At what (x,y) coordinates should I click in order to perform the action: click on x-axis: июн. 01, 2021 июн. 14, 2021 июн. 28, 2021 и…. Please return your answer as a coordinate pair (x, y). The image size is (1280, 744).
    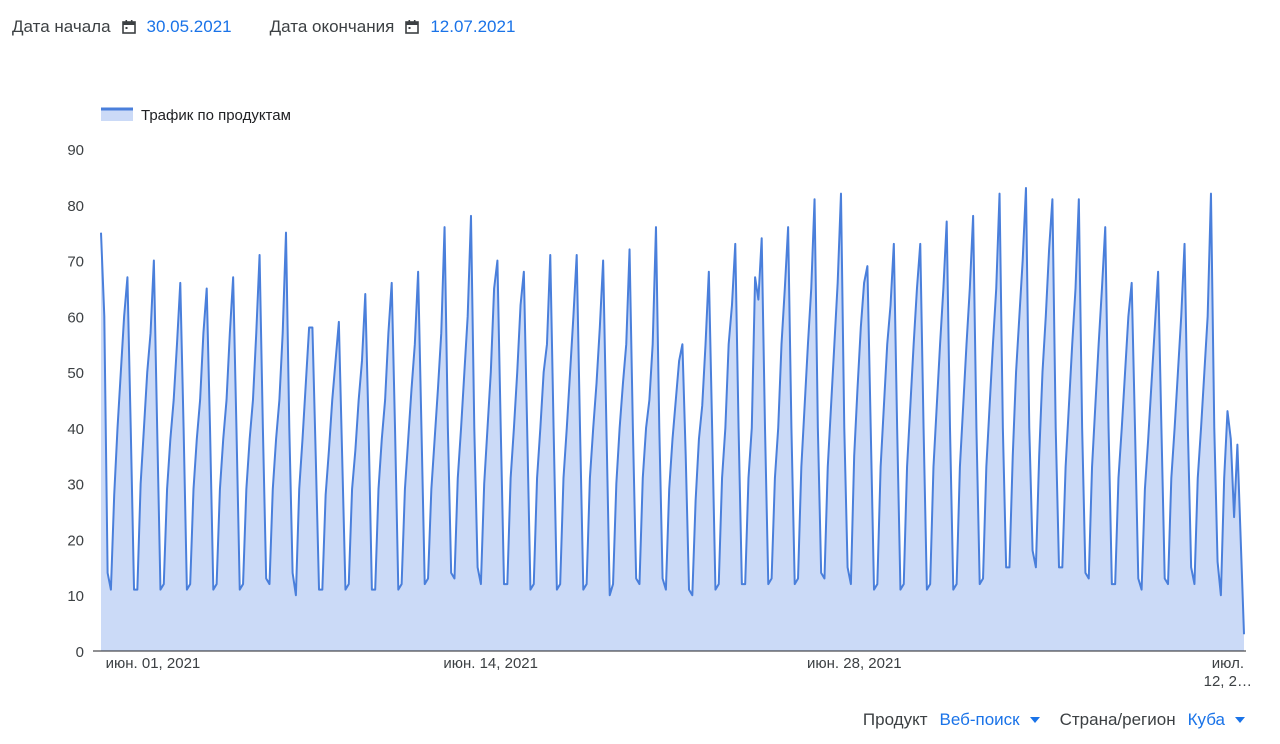
    Looking at the image, I should click on (679, 672).